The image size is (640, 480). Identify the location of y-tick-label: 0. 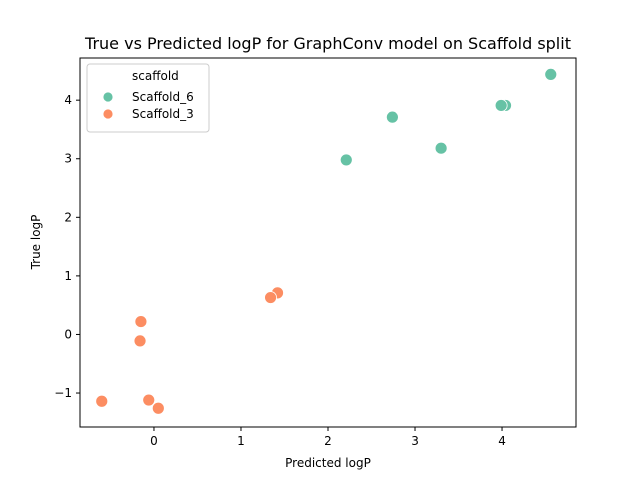
(68, 334).